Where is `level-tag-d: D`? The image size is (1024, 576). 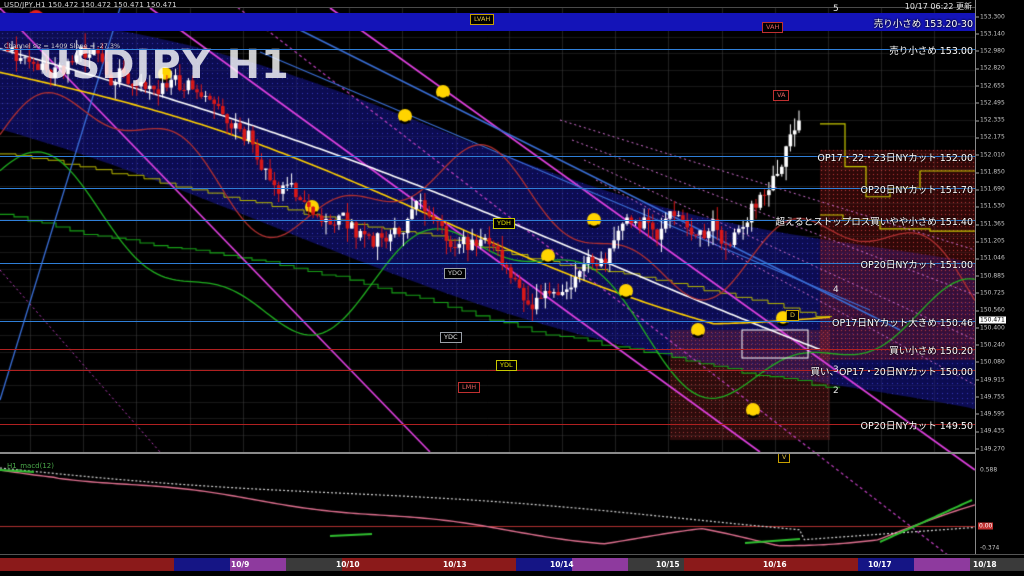 level-tag-d: D is located at coordinates (793, 315).